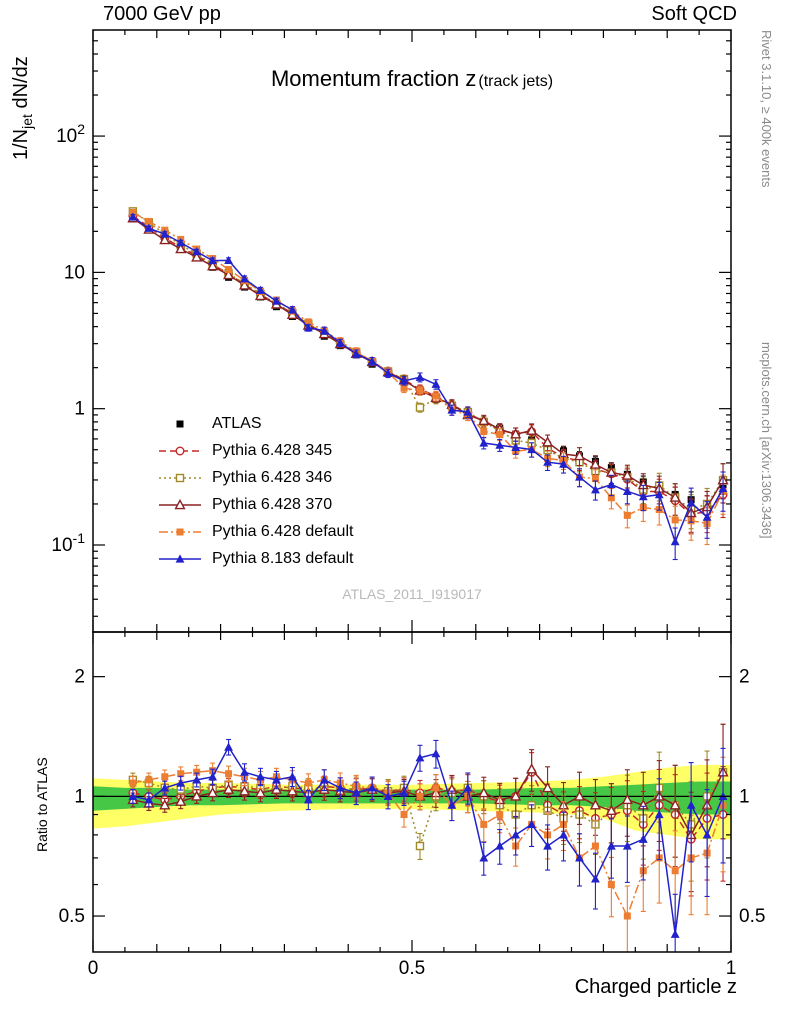 The width and height of the screenshot is (786, 1024). I want to click on svg-text: 10², so click(70, 134).